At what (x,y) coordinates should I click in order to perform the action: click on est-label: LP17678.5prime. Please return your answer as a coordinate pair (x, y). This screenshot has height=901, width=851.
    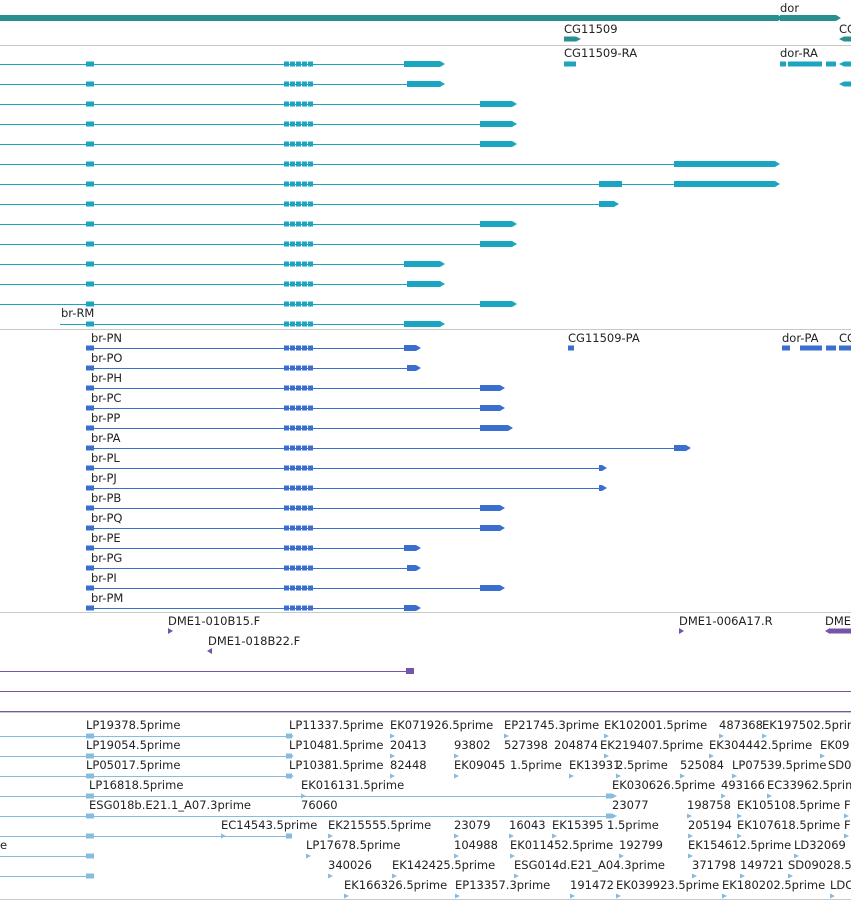
    Looking at the image, I should click on (353, 845).